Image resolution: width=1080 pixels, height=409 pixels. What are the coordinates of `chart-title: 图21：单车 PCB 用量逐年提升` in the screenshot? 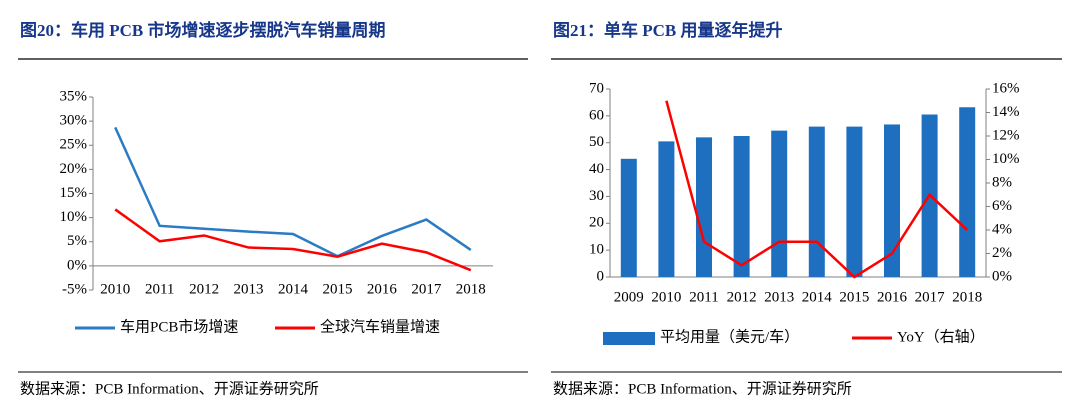 It's located at (668, 30).